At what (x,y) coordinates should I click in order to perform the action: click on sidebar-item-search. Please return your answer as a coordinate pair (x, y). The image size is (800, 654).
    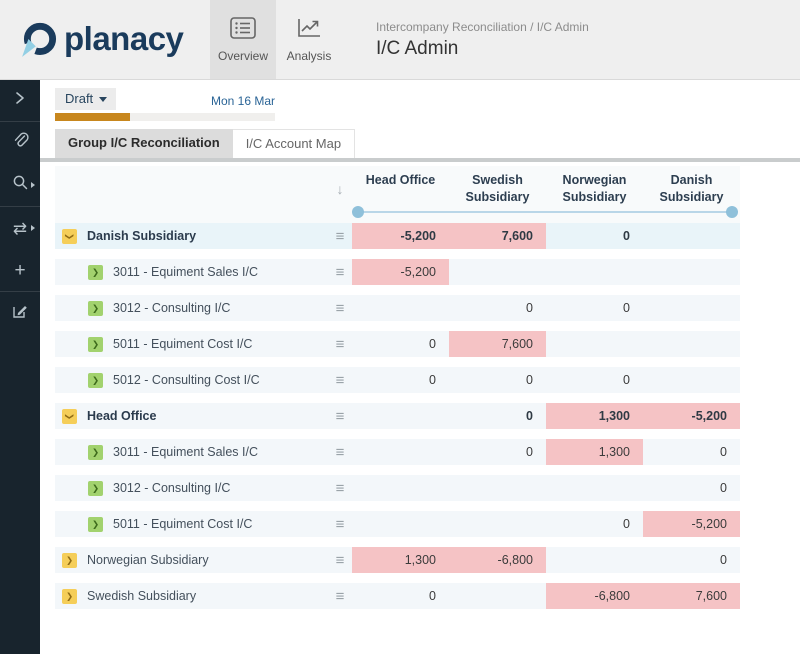
    Looking at the image, I should click on (20, 185).